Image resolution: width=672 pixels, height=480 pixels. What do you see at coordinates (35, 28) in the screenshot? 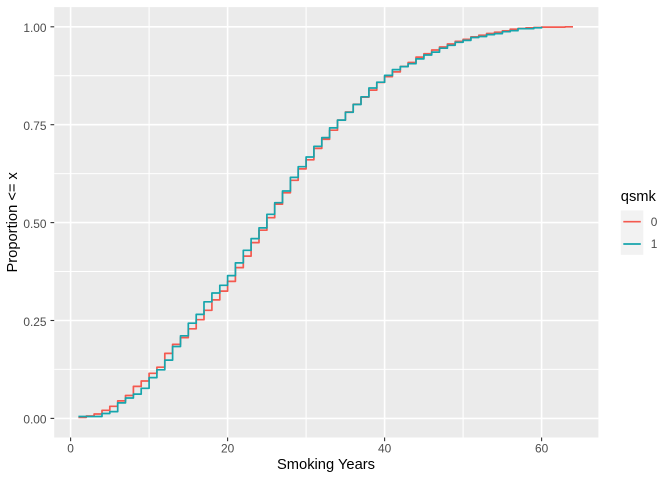
I see `svg-text: 1.00` at bounding box center [35, 28].